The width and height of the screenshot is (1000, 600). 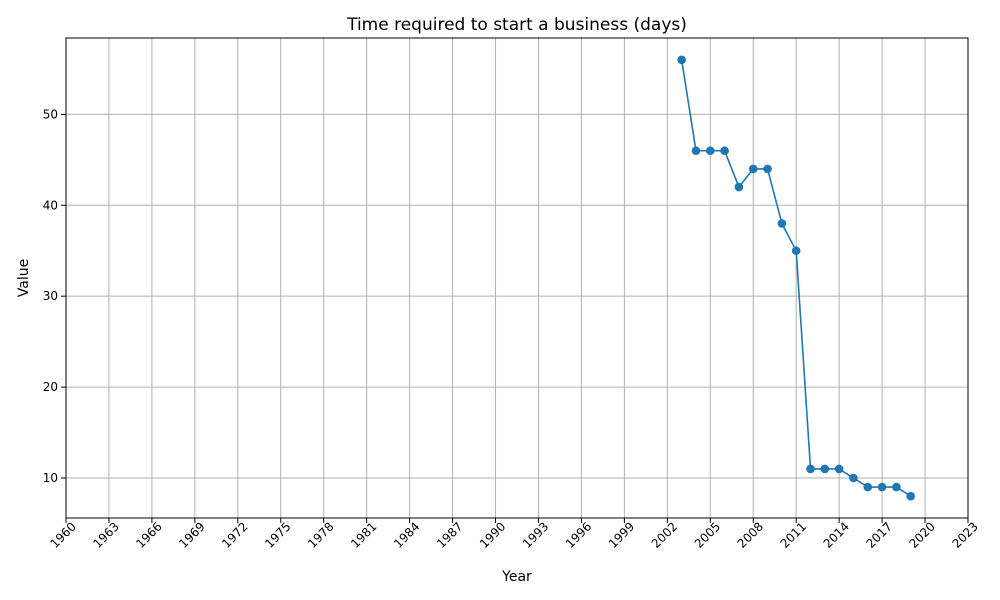 I want to click on y-axis-ticks: 10 20 30 40 50, so click(x=54, y=296).